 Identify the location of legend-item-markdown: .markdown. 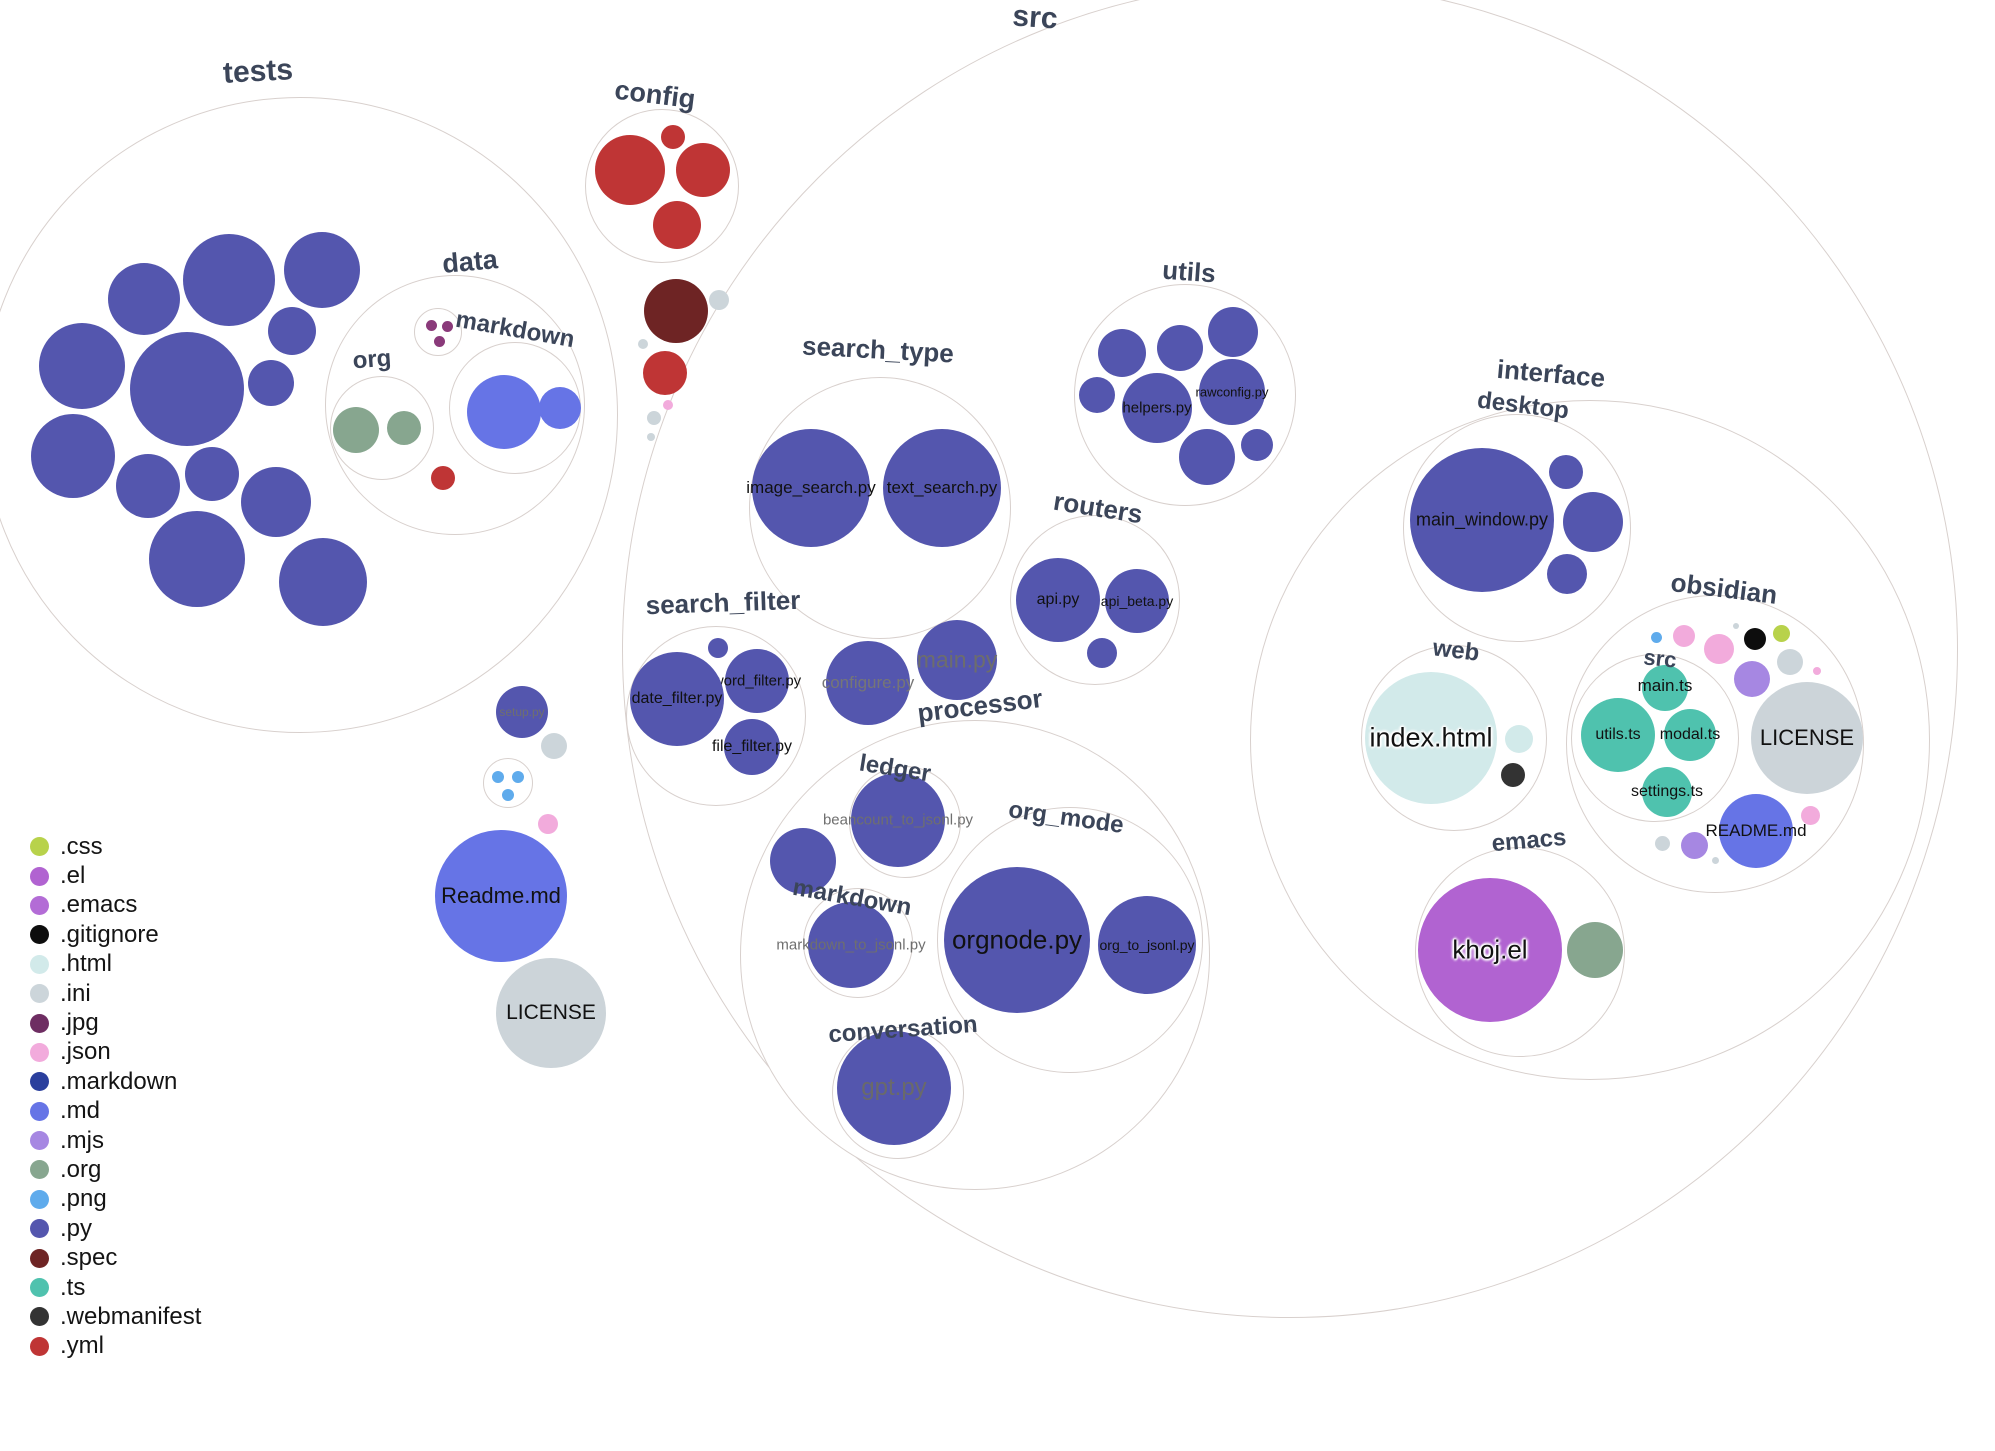
(115, 1081).